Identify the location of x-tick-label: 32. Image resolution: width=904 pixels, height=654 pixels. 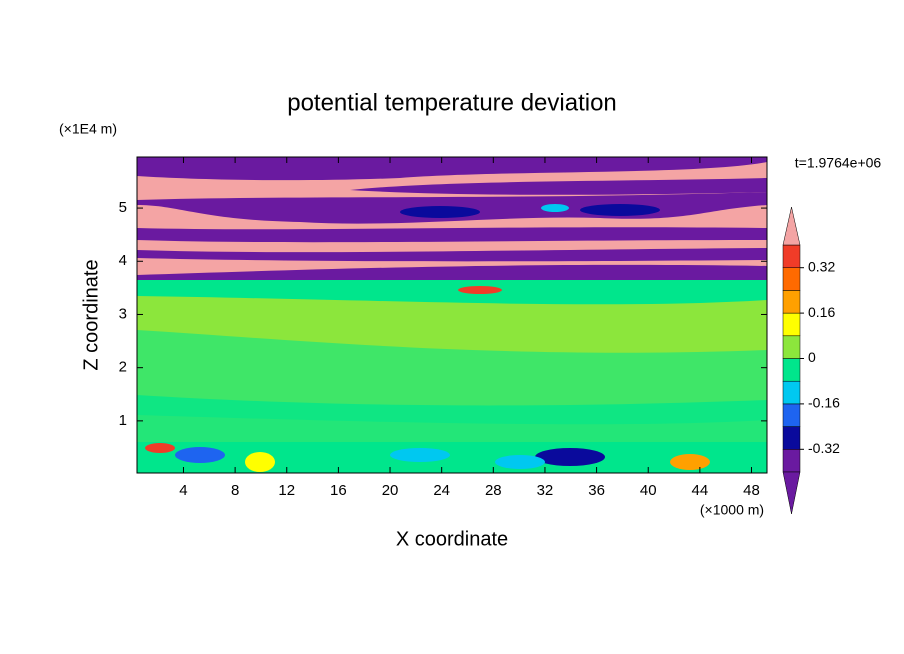
(545, 490).